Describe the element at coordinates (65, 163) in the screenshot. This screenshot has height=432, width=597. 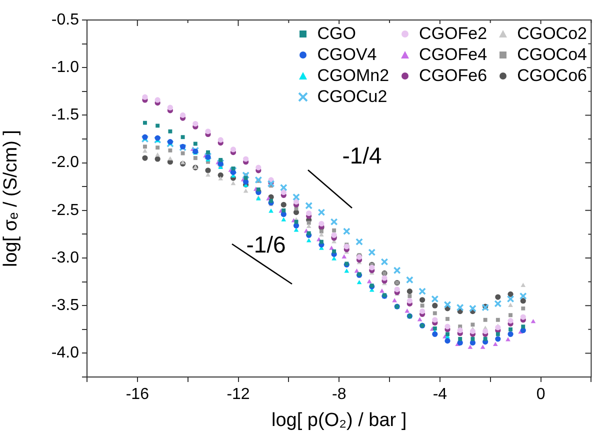
I see `y-tick-label: -2.0` at that location.